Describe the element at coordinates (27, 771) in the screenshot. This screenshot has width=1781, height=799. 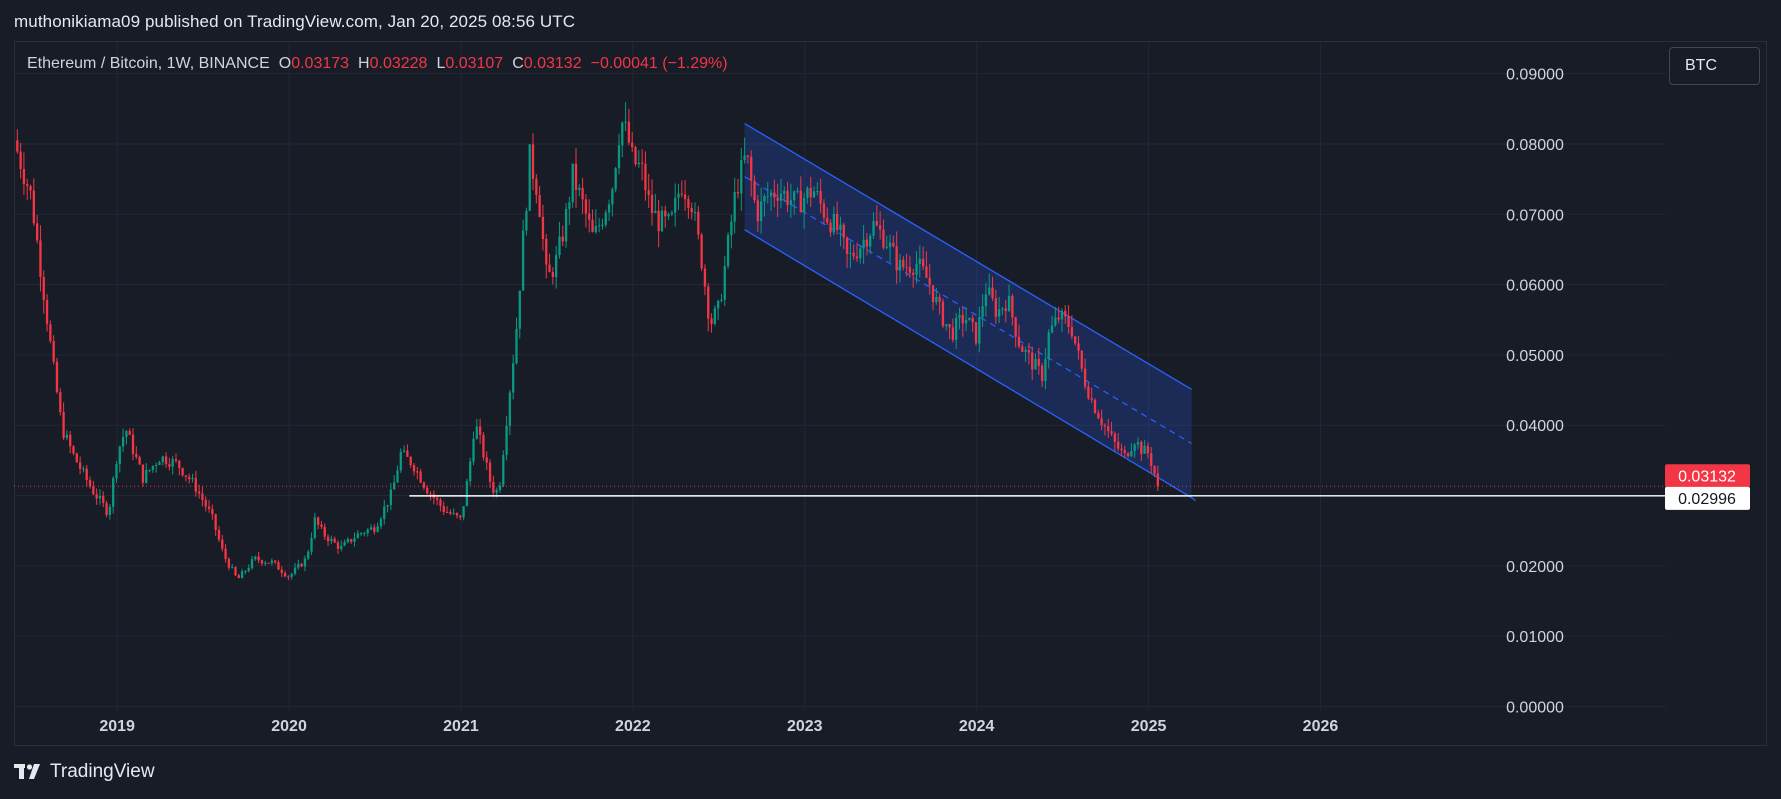
I see `tradingview-logo-icon` at that location.